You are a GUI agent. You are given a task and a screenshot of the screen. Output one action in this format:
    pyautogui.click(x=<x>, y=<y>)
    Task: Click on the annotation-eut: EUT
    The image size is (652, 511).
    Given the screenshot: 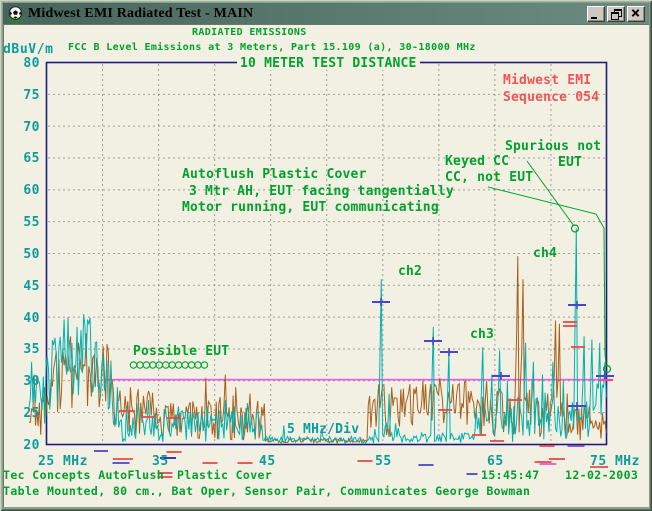 What is the action you would take?
    pyautogui.click(x=570, y=162)
    